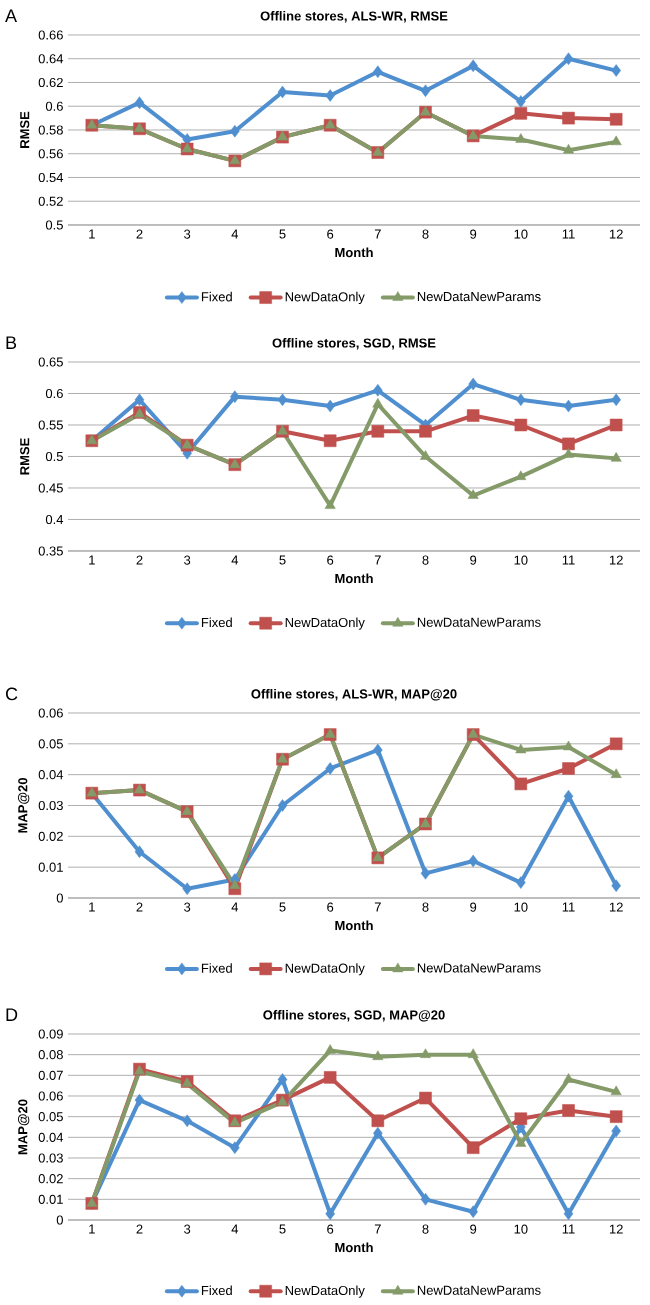  What do you see at coordinates (54, 519) in the screenshot?
I see `y-tick-label: 0.4` at bounding box center [54, 519].